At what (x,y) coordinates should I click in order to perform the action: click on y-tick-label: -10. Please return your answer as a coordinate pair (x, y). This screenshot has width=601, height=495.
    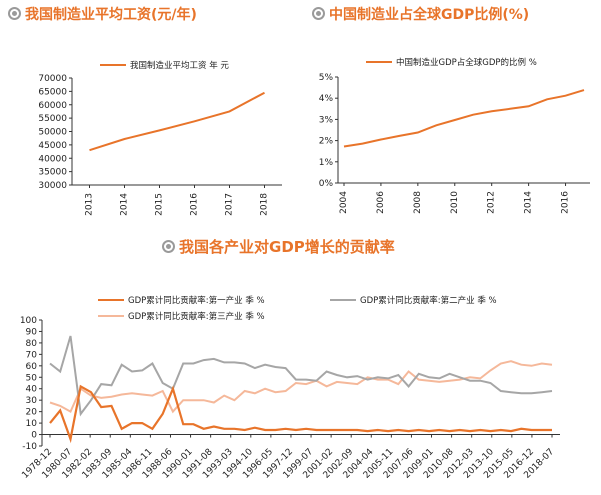
    Looking at the image, I should click on (29, 447).